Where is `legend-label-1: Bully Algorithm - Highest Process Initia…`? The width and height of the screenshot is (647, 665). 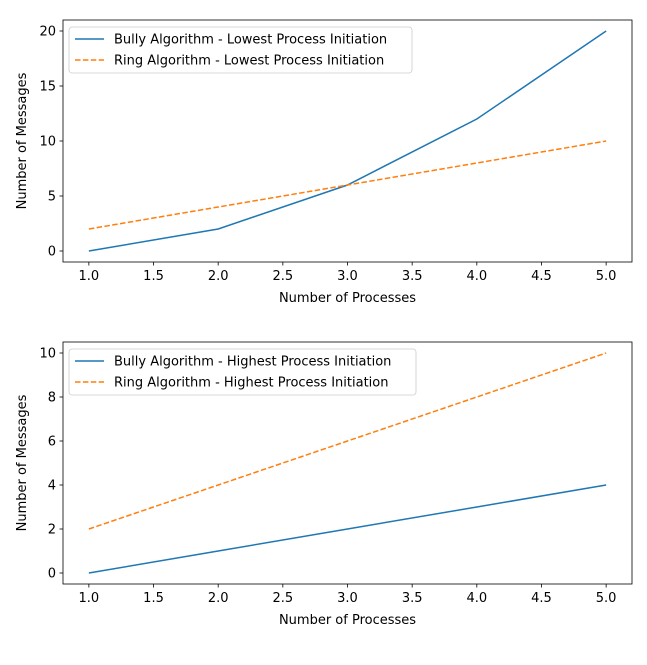 legend-label-1: Bully Algorithm - Highest Process Initia… is located at coordinates (252, 362).